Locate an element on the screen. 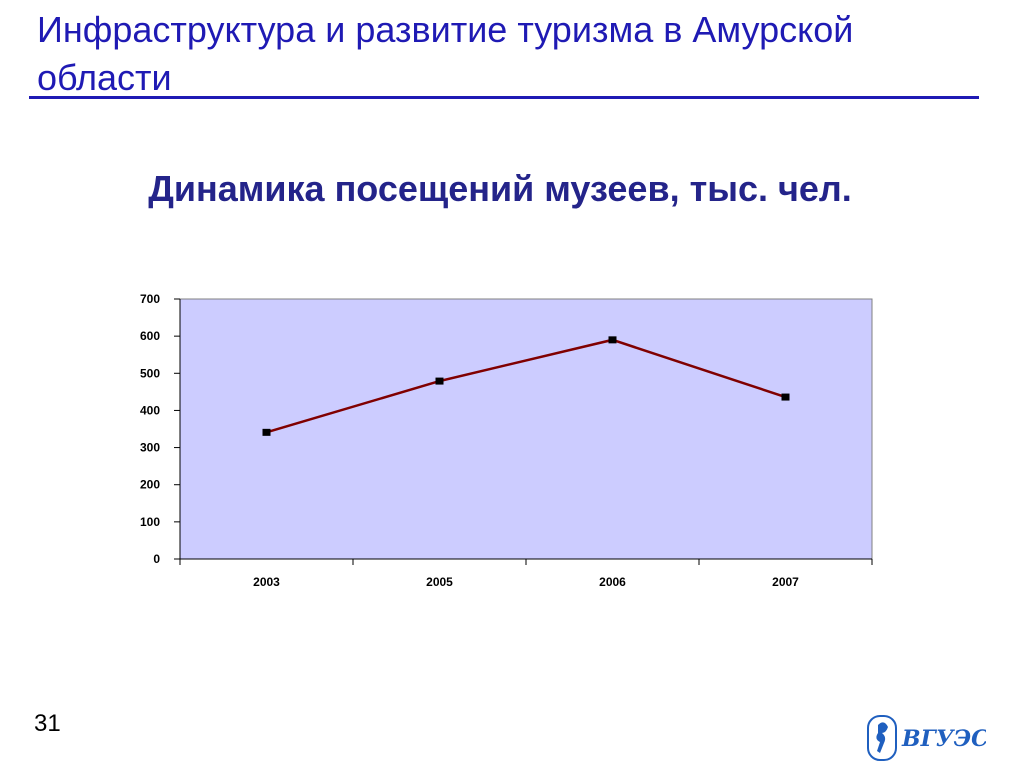 This screenshot has height=768, width=1024. y-tick-label: 200 is located at coordinates (150, 485).